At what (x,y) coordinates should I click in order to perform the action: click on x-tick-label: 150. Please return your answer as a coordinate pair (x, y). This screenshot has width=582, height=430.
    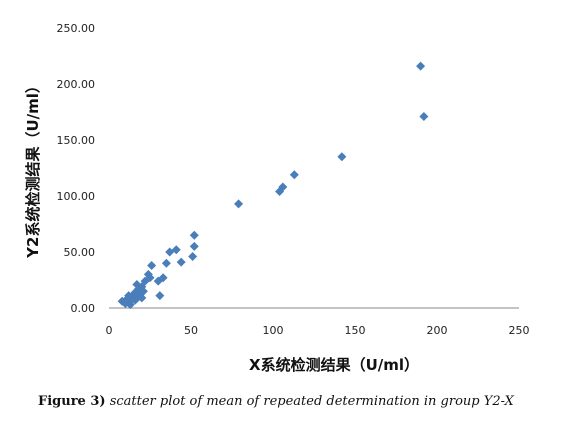
    Looking at the image, I should click on (355, 330).